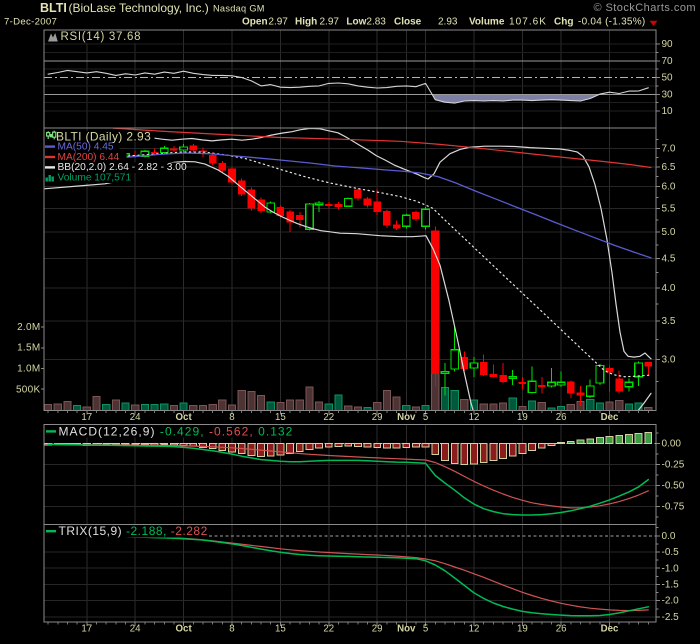 The image size is (700, 644). Describe the element at coordinates (669, 232) in the screenshot. I see `svg-text: 5.0` at that location.